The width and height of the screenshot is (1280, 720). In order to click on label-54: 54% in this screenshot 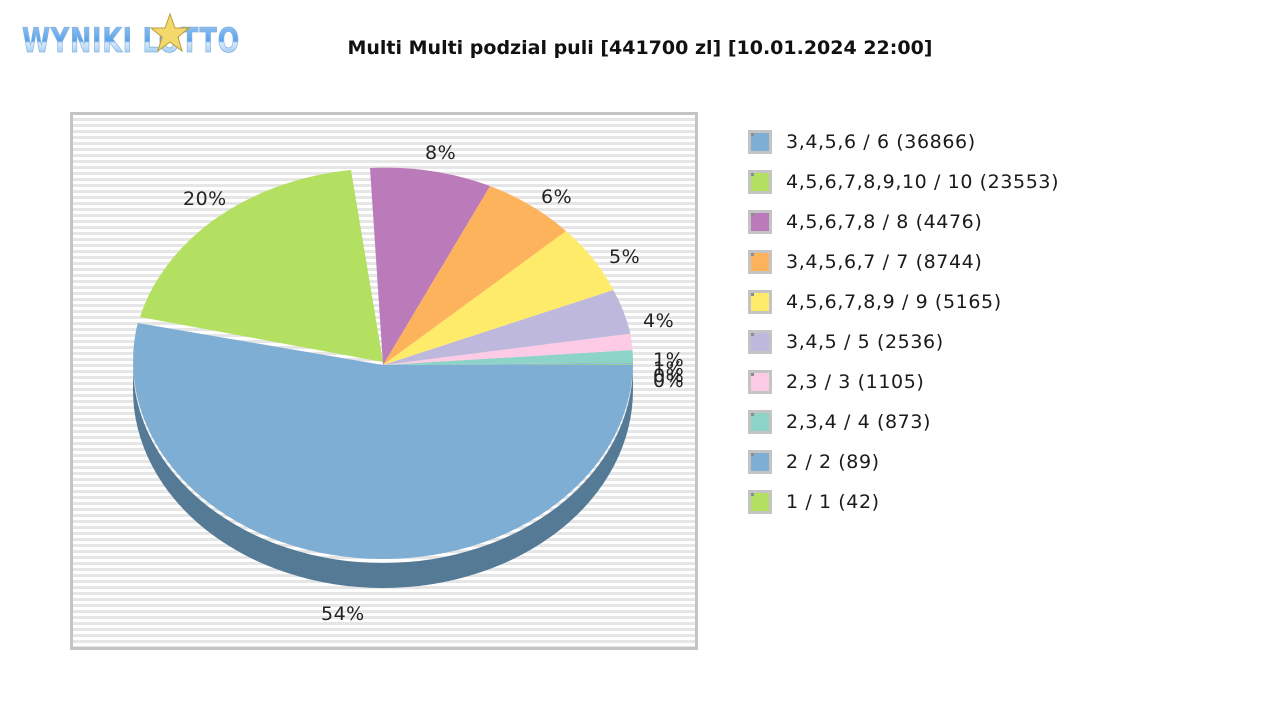, I will do `click(343, 614)`.